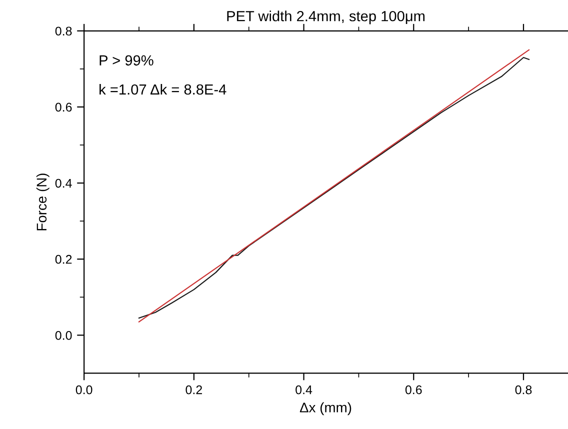 The width and height of the screenshot is (568, 429). I want to click on x-tick-label: 0.8, so click(523, 389).